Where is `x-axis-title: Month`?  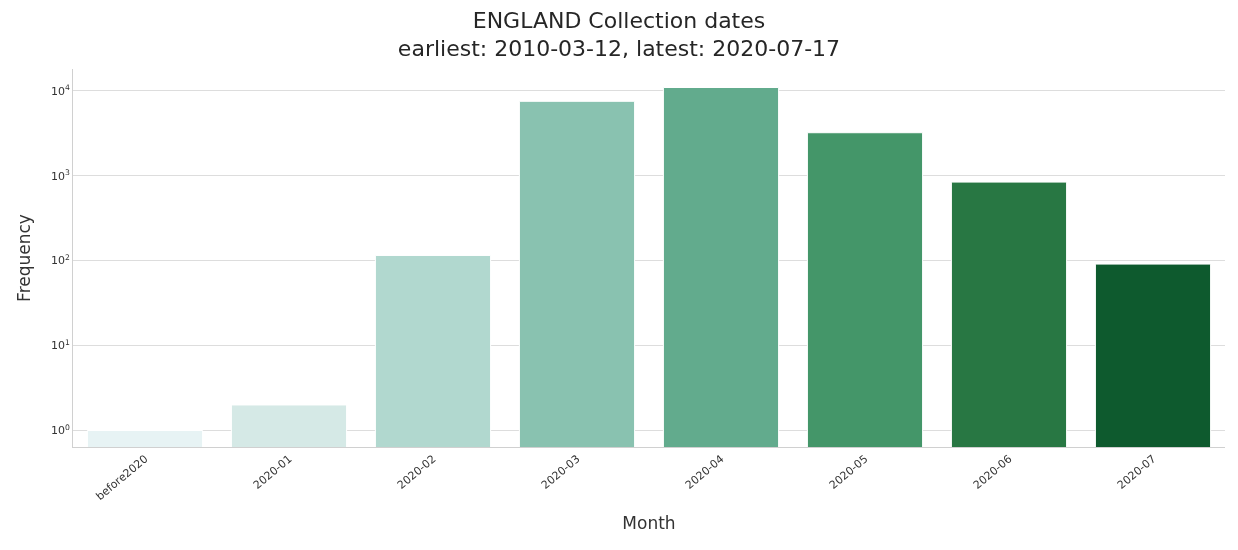
x-axis-title: Month is located at coordinates (649, 523).